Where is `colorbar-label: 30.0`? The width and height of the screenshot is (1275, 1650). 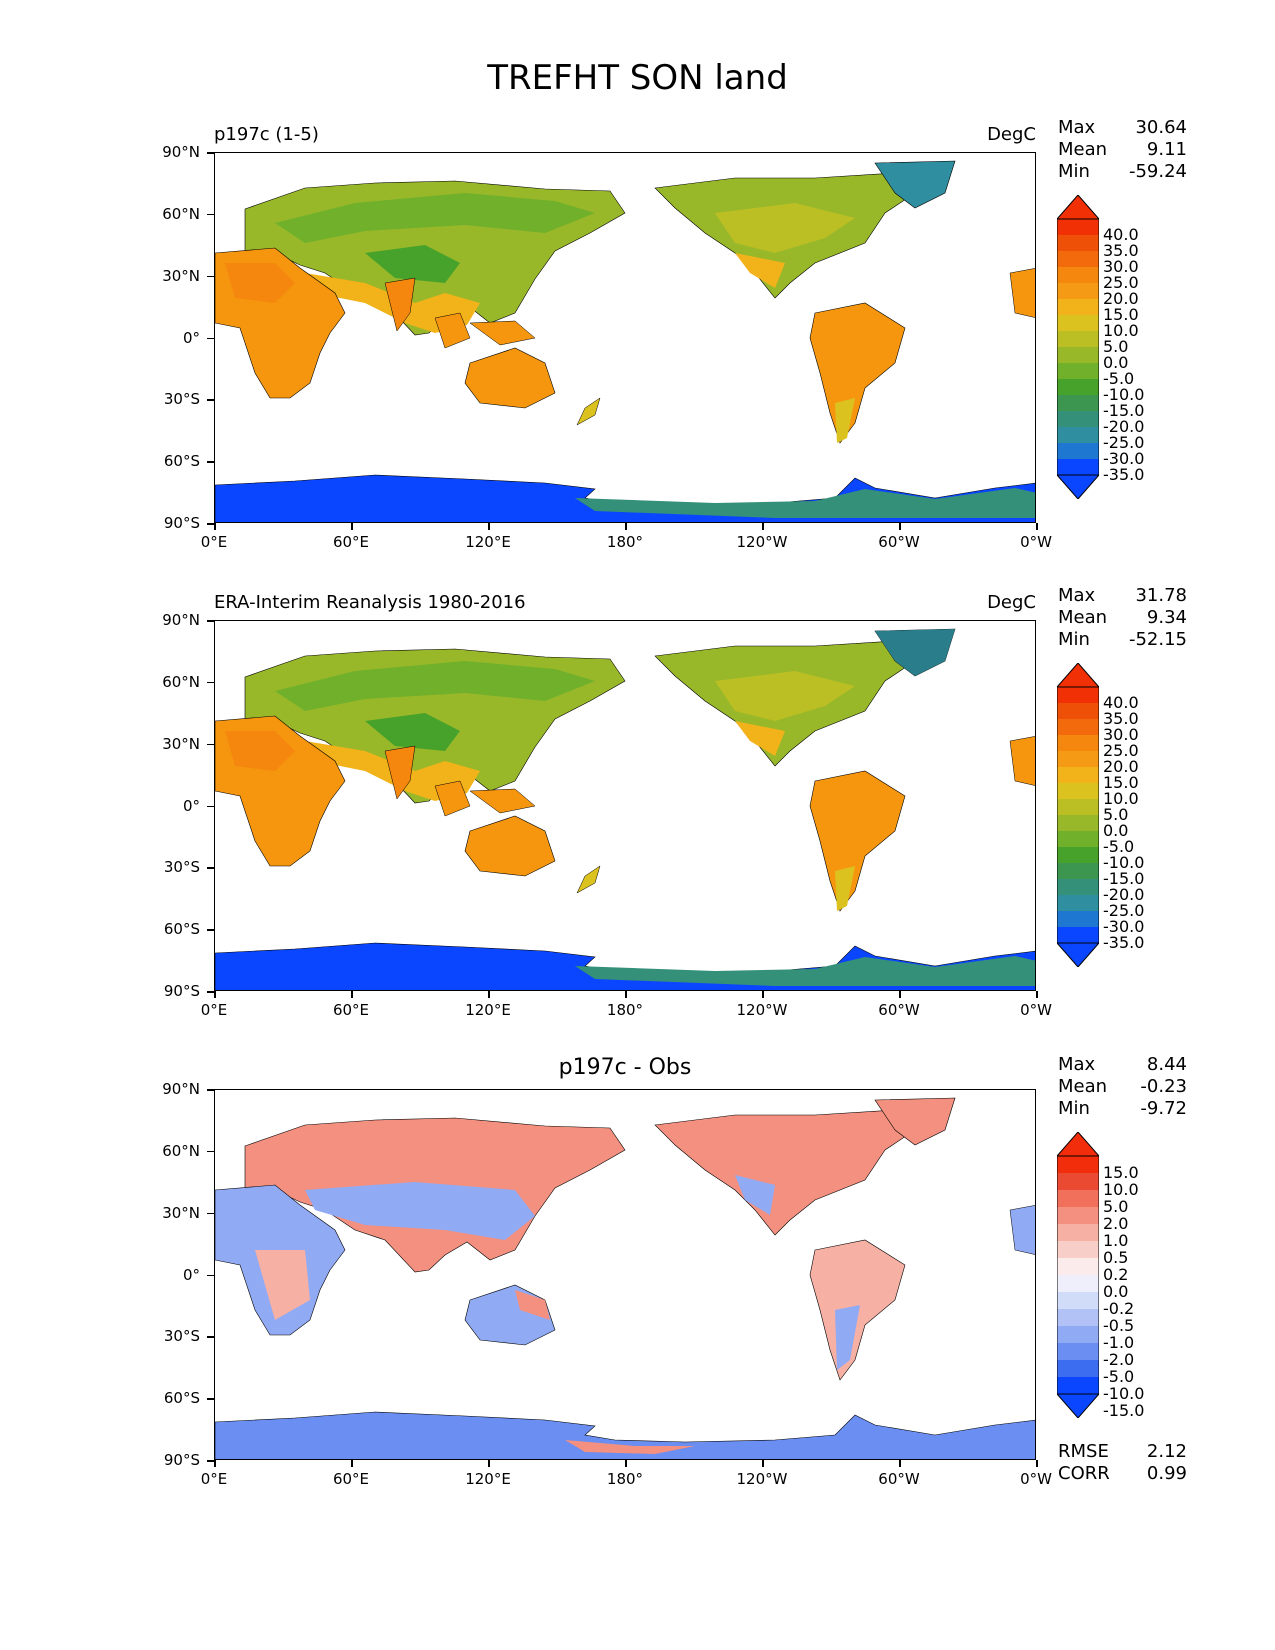
colorbar-label: 30.0 is located at coordinates (1121, 266).